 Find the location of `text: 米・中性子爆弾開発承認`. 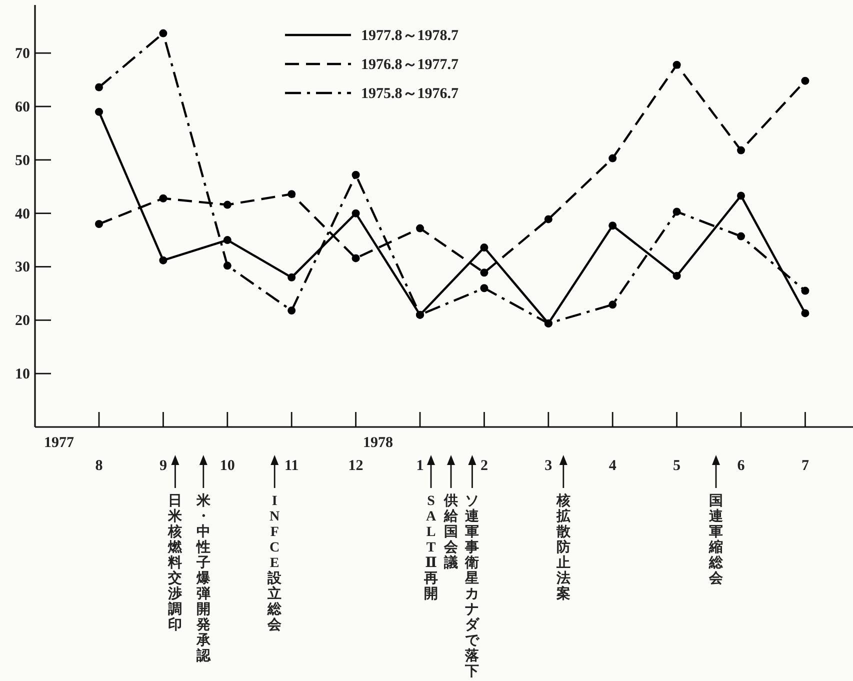

text: 米・中性子爆弾開発承認 is located at coordinates (203, 579).